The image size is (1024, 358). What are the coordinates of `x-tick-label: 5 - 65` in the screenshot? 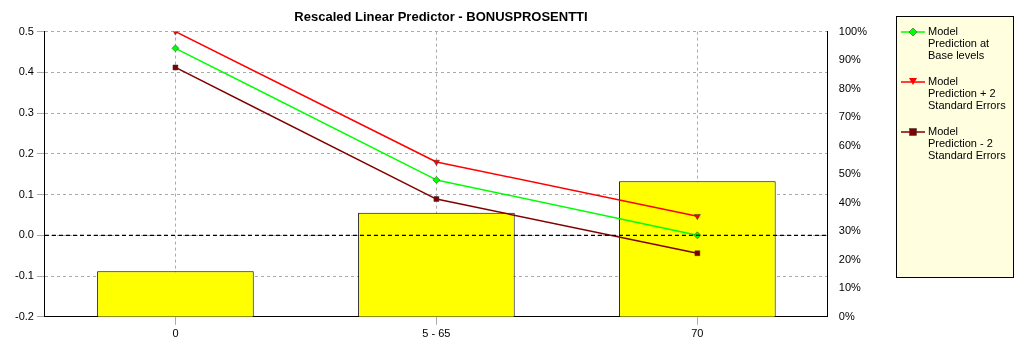 It's located at (436, 333).